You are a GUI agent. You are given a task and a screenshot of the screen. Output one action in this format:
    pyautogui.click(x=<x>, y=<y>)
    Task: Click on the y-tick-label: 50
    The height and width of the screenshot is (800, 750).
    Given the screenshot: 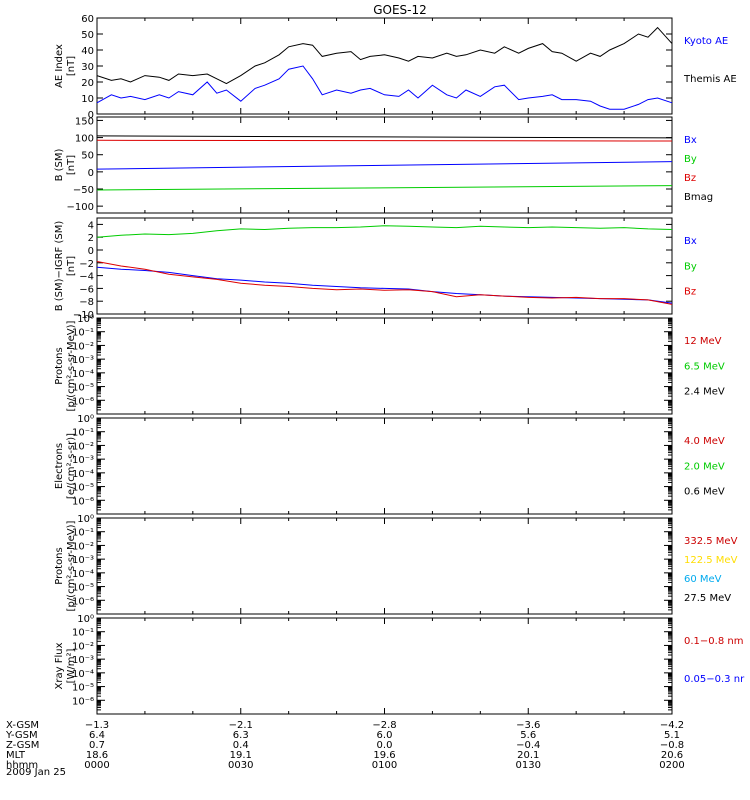 What is the action you would take?
    pyautogui.click(x=87, y=35)
    